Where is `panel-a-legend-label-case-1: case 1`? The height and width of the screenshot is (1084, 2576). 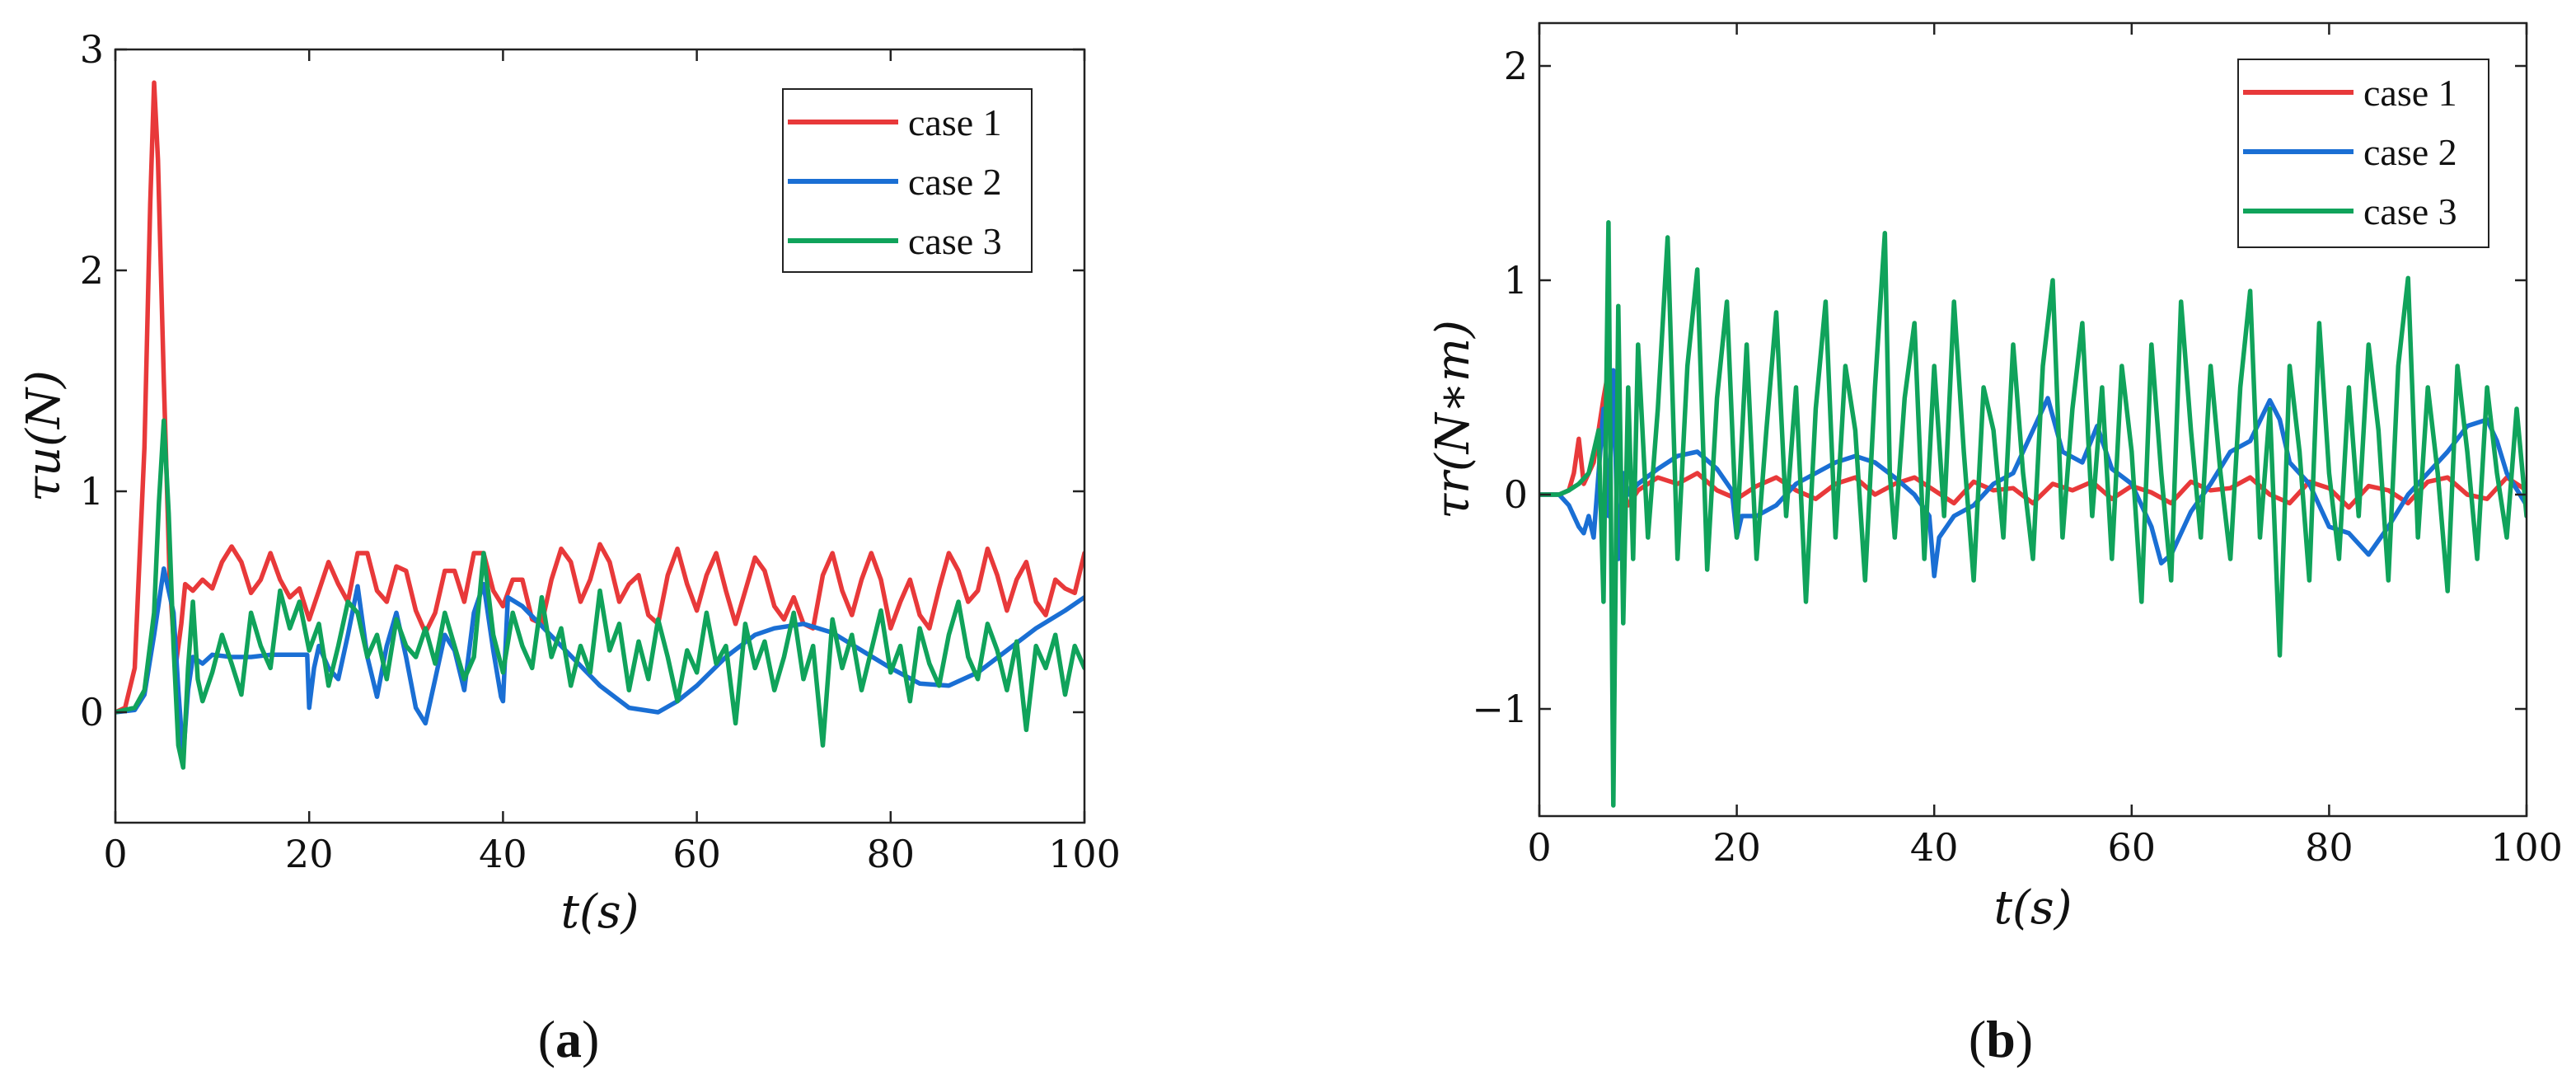 panel-a-legend-label-case-1: case 1 is located at coordinates (955, 122).